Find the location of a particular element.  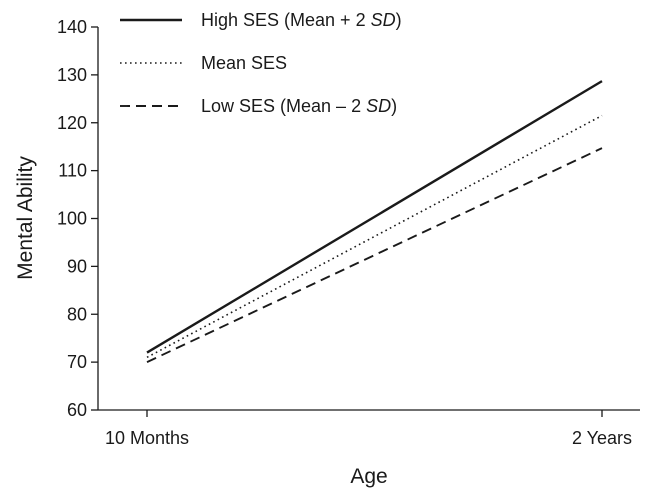

x-ticks: 10 Months 2 Years is located at coordinates (368, 429).